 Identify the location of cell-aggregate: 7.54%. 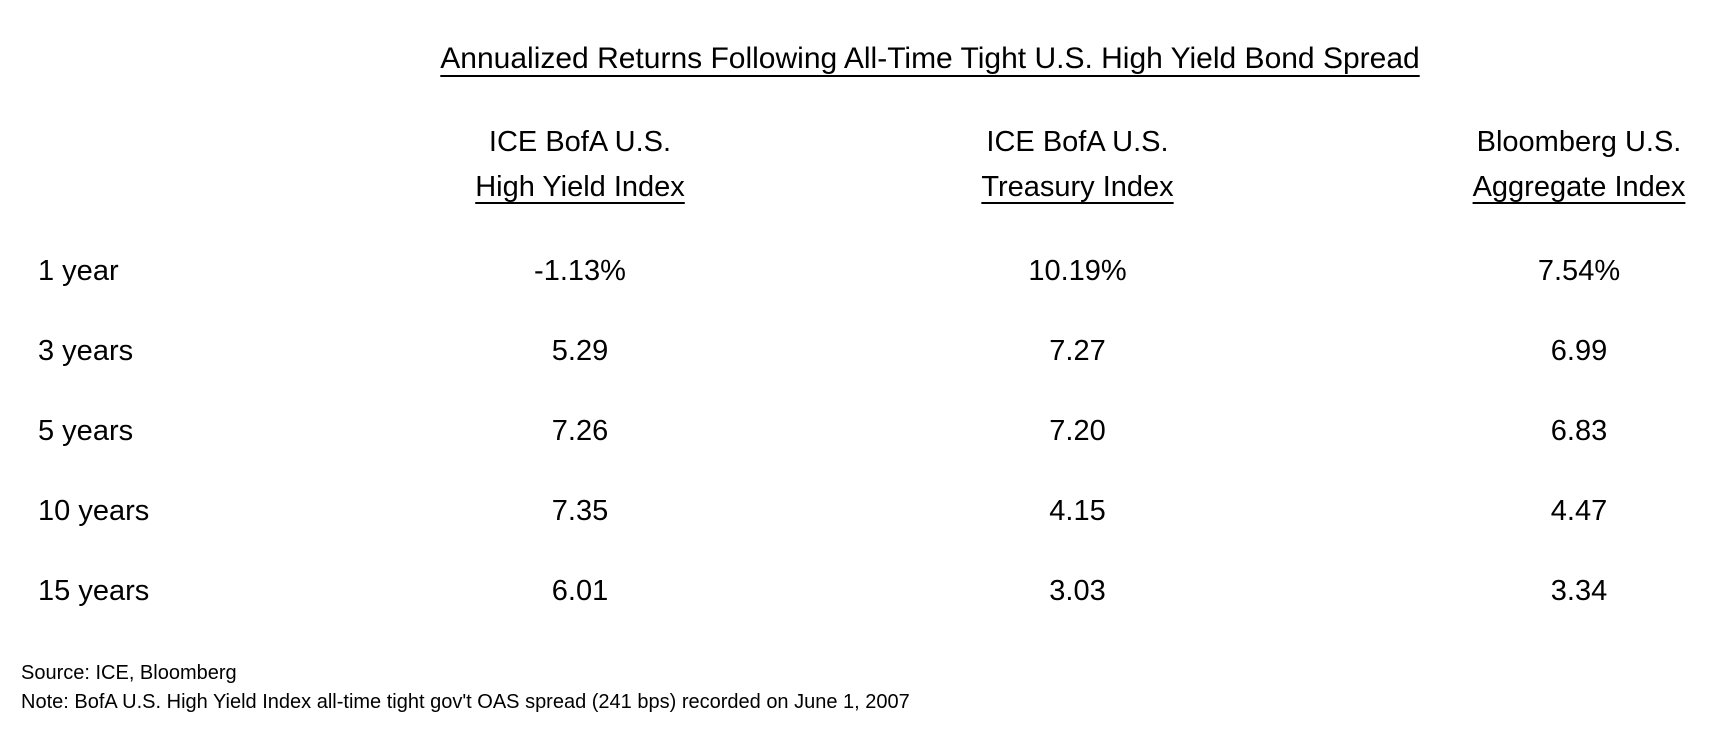
(1579, 270).